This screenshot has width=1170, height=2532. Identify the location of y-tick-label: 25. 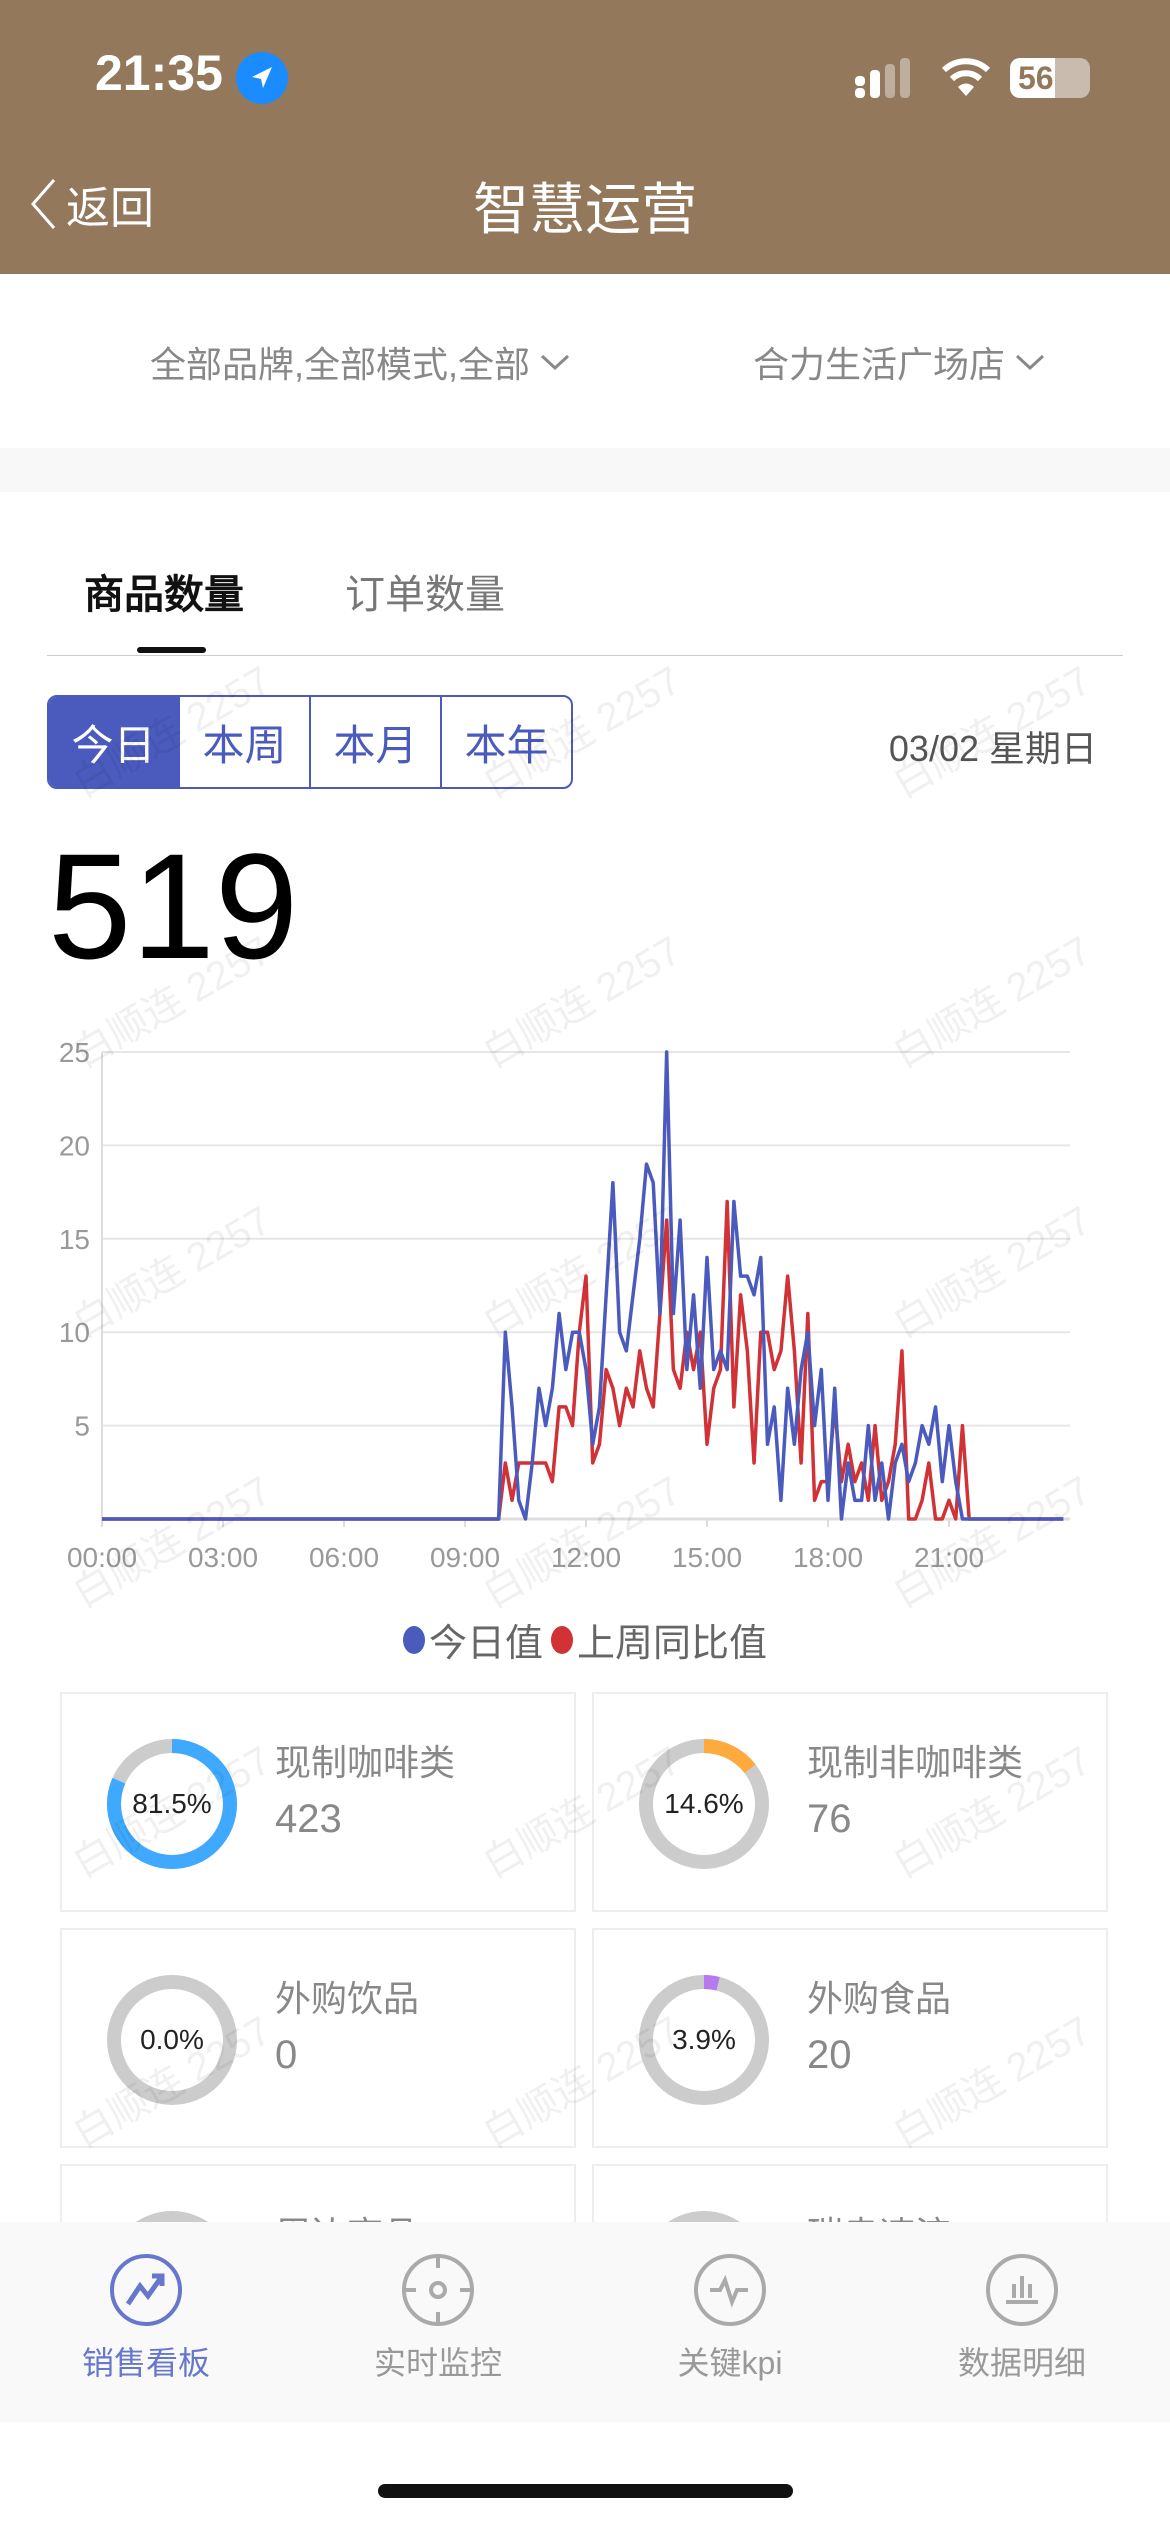
(74, 1052).